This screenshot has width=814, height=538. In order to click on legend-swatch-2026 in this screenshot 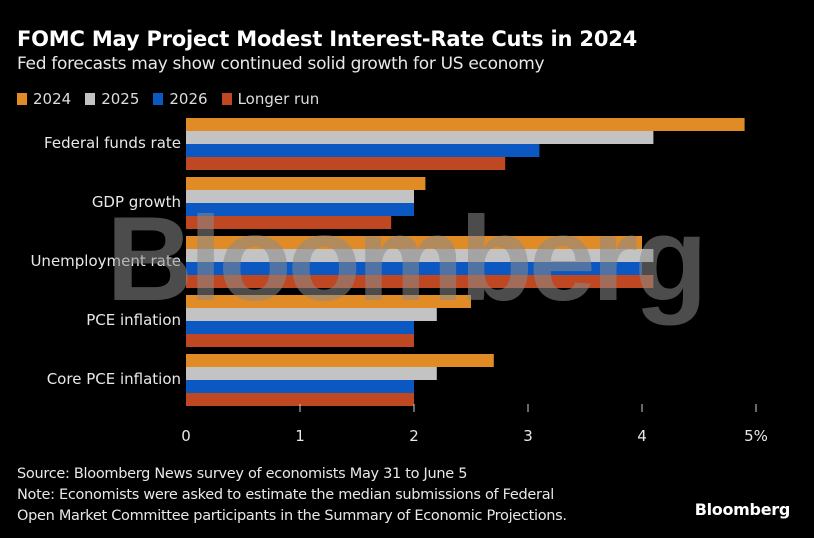, I will do `click(158, 99)`.